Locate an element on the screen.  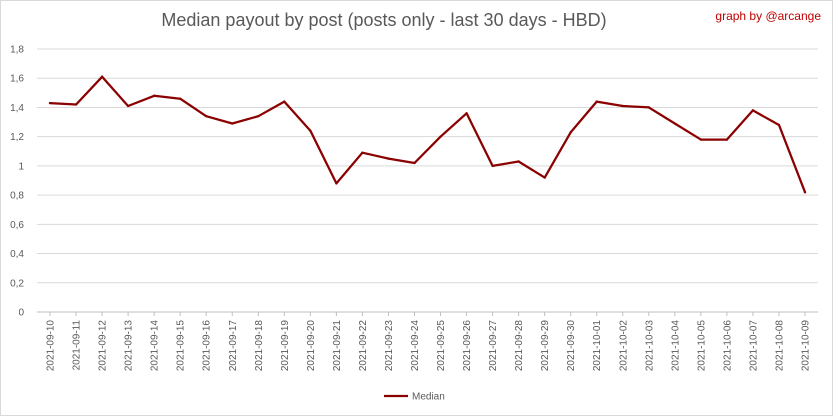
x-tick-label: 2021-09-20 is located at coordinates (311, 346).